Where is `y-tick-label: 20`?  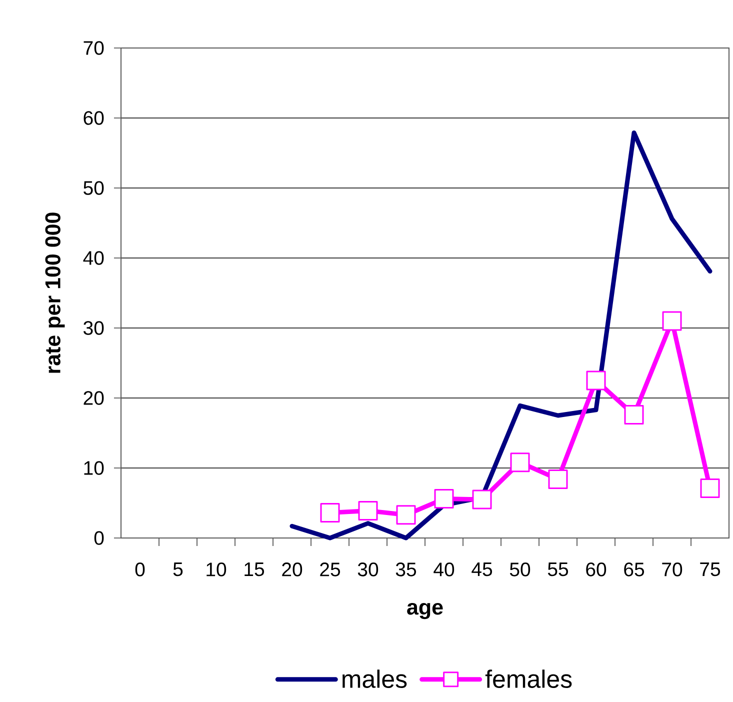
y-tick-label: 20 is located at coordinates (94, 398).